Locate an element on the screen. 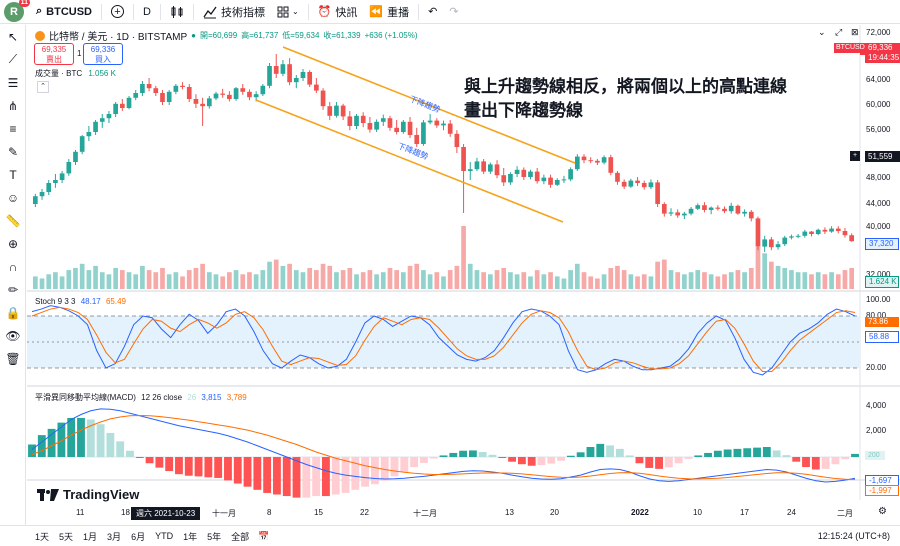 This screenshot has width=900, height=546. horizontal-lines-icon: ☰ is located at coordinates (13, 82).